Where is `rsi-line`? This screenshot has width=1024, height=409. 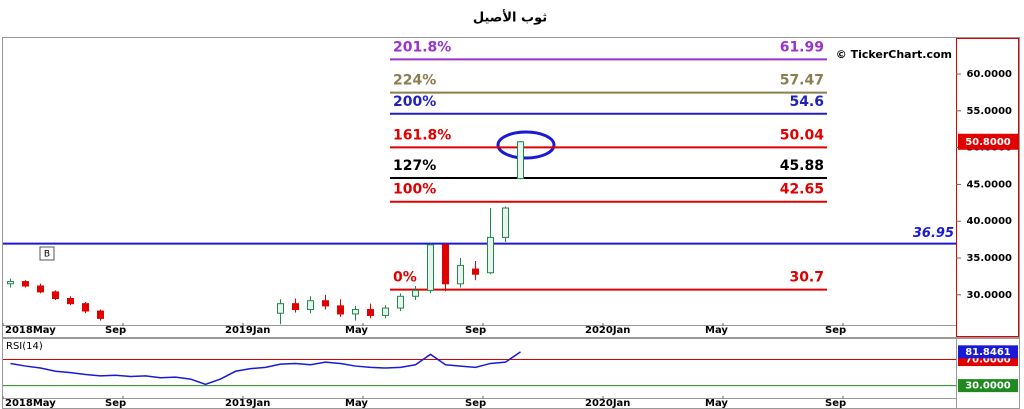 rsi-line is located at coordinates (265, 368).